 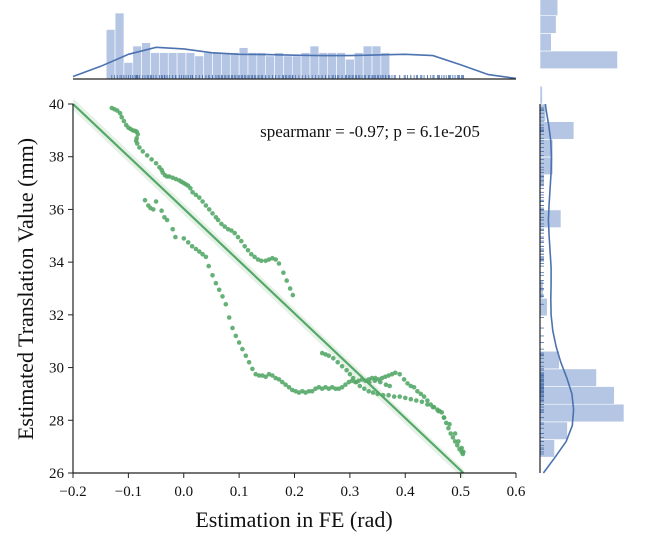 I want to click on x-tick-label: 0.3, so click(x=350, y=492).